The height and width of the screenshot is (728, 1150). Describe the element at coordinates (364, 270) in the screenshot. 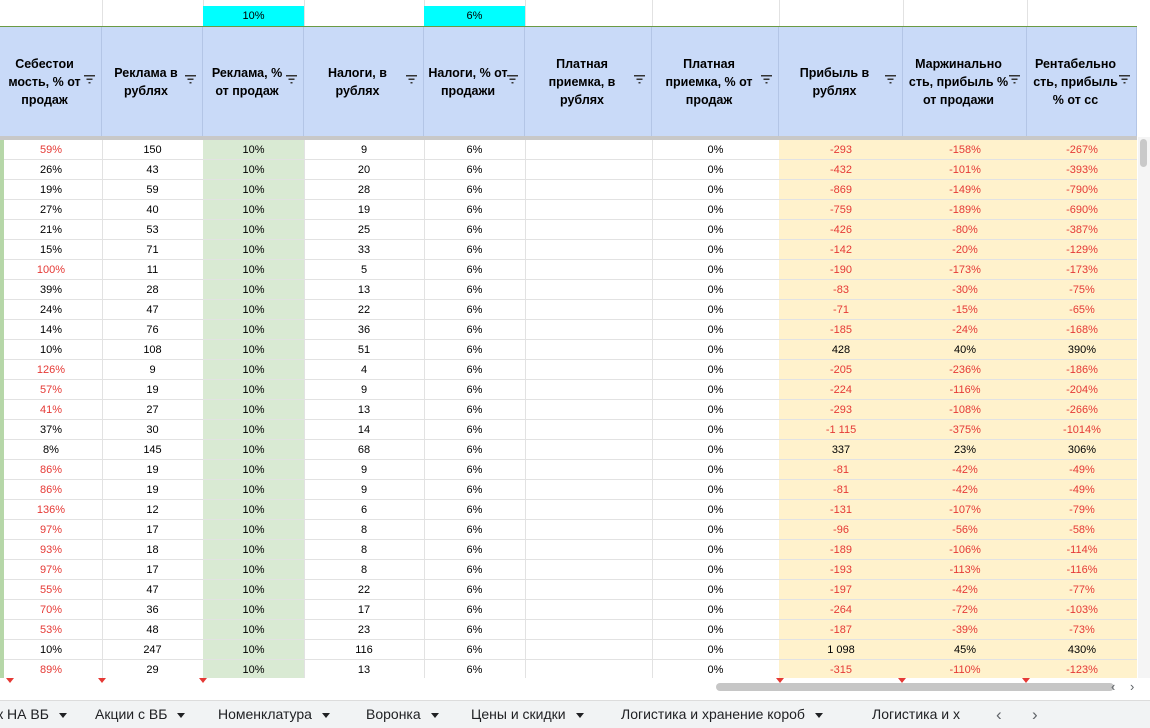

I see `table-cell: 5` at that location.